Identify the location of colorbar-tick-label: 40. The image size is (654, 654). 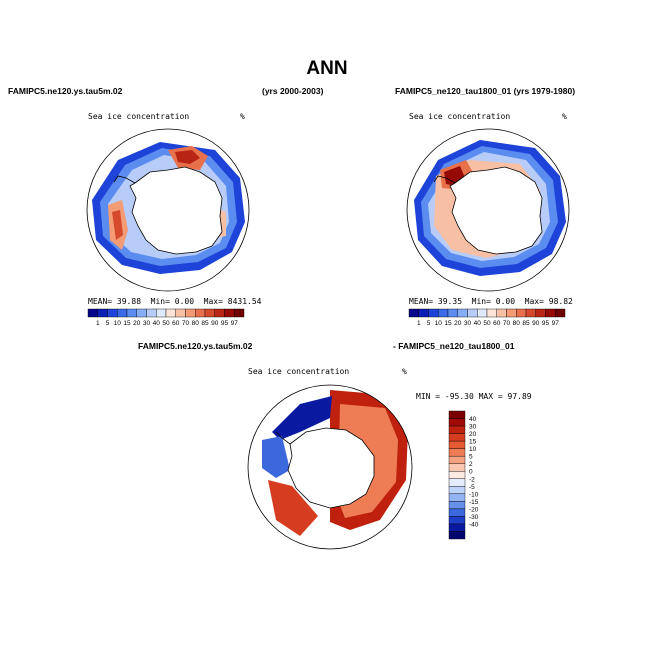
(478, 323).